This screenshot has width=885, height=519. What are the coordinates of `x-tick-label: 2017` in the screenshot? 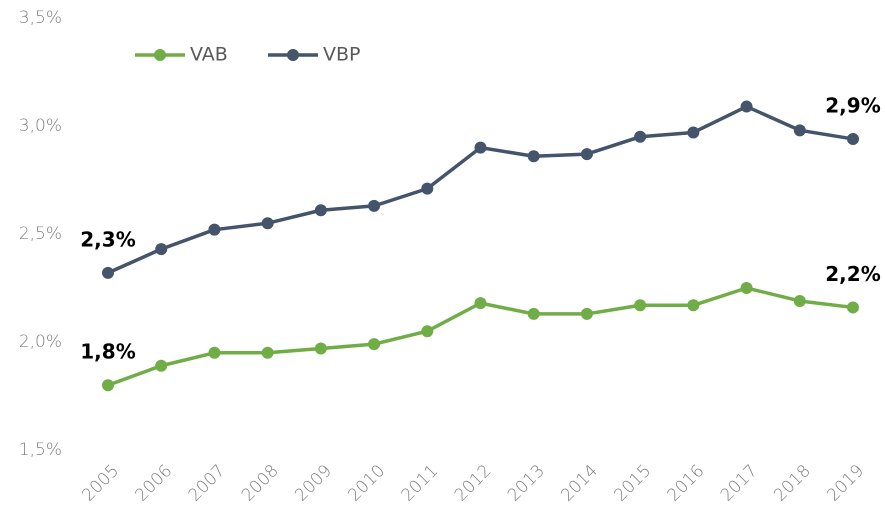 It's located at (739, 483).